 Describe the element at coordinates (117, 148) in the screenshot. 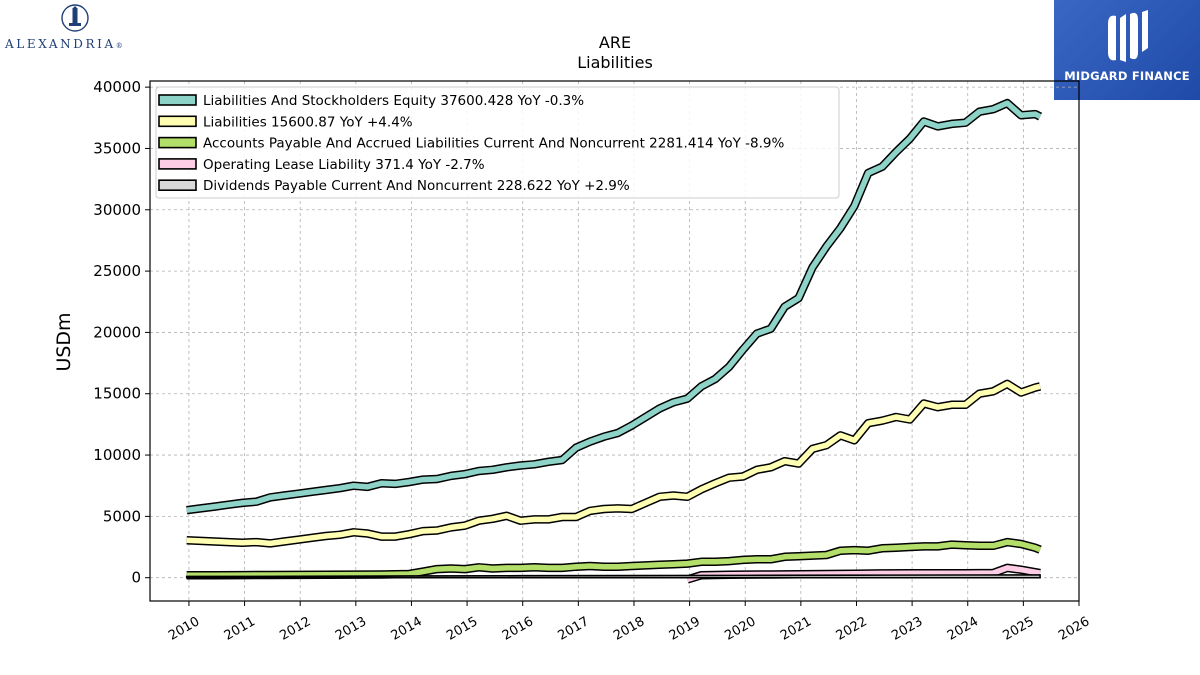

I see `y-tick-label: 35000` at that location.